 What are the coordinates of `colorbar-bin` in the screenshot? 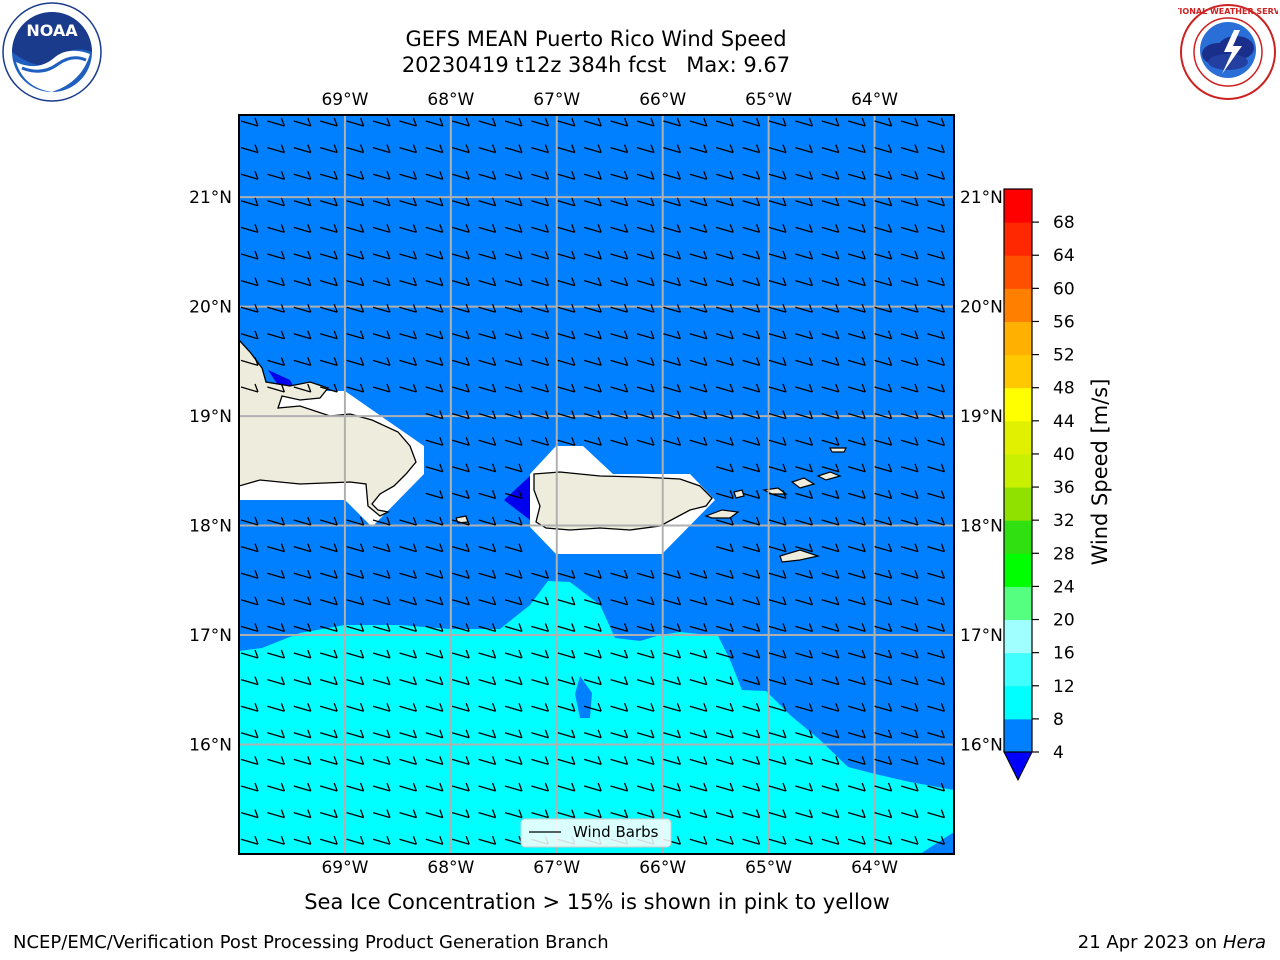 It's located at (1018, 239).